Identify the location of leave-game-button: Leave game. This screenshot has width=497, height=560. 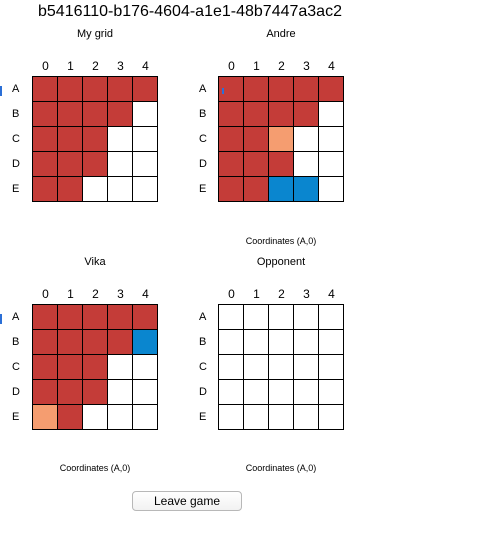
(187, 501).